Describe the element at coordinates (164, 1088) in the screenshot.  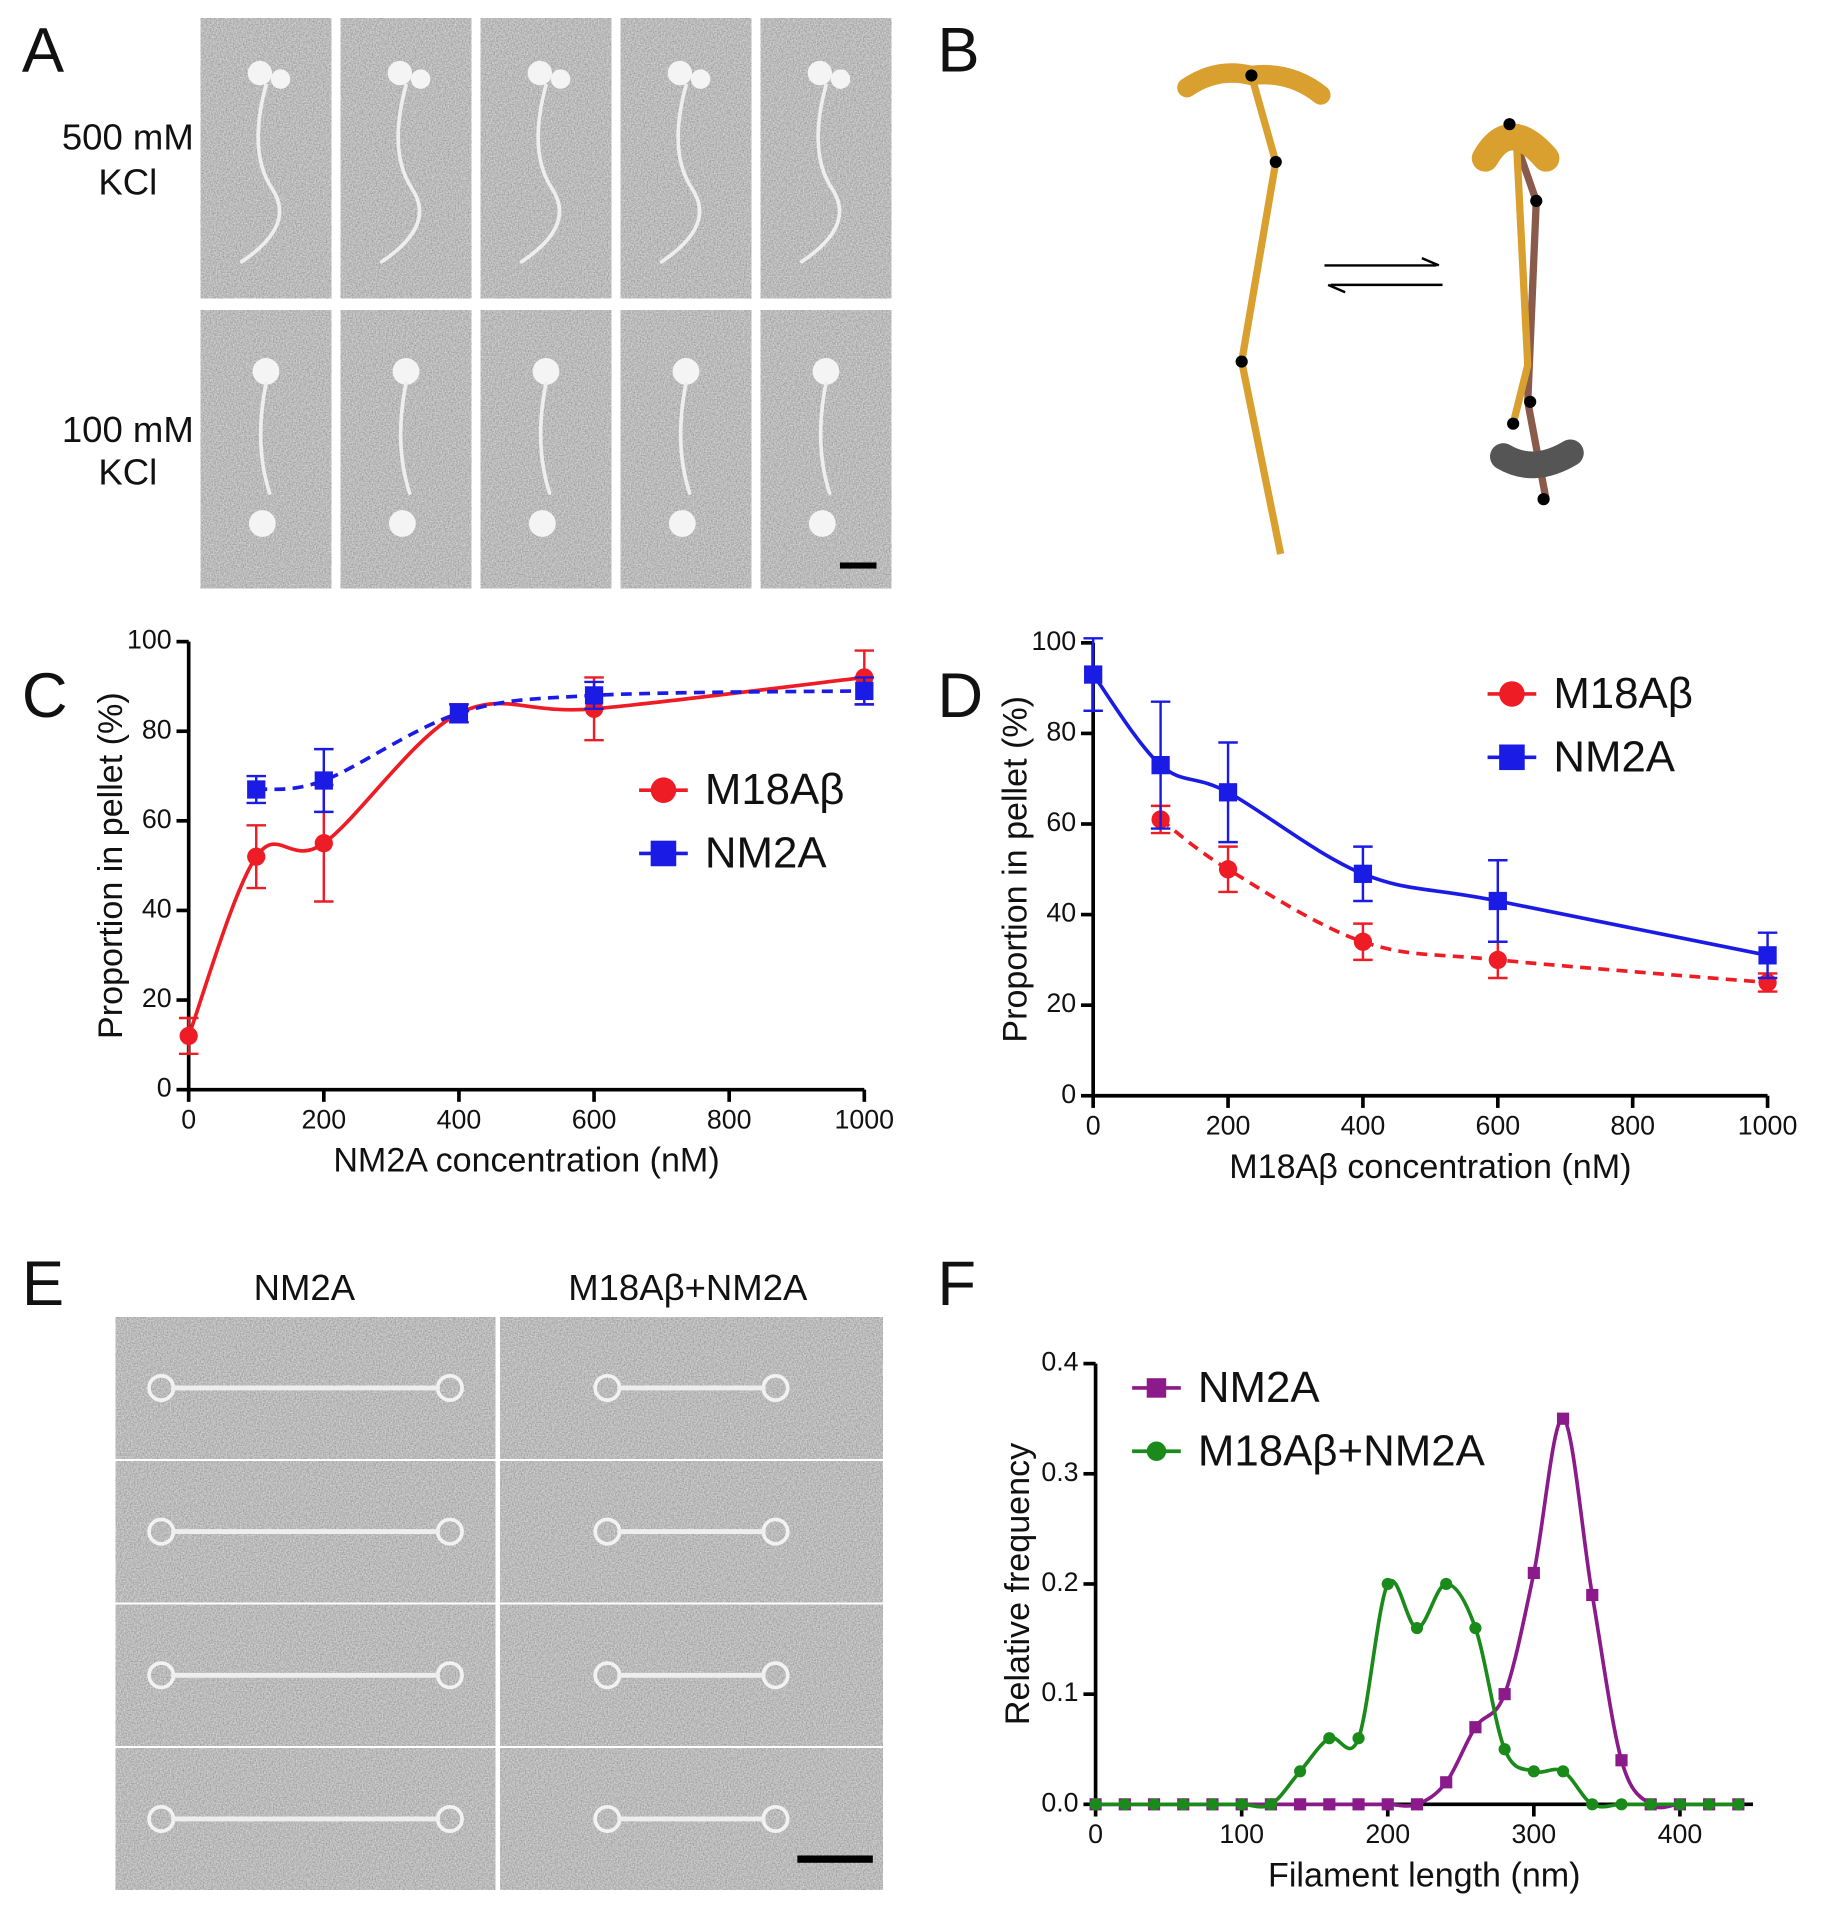
I see `y-tick-label: 0` at that location.